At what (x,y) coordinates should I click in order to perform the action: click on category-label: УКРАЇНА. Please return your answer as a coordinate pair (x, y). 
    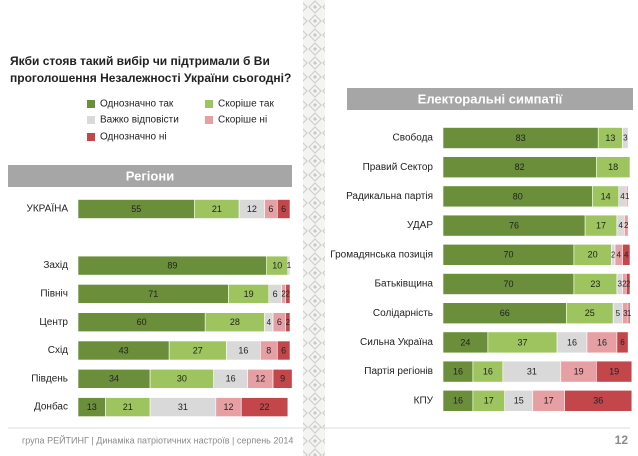
    Looking at the image, I should click on (47, 209).